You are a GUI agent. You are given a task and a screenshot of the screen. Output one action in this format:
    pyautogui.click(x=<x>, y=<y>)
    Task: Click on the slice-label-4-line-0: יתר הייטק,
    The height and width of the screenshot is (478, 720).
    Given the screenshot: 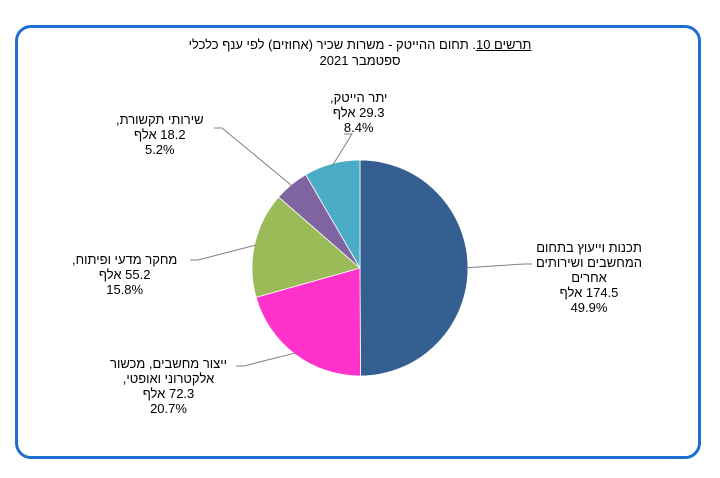 What is the action you would take?
    pyautogui.click(x=359, y=97)
    